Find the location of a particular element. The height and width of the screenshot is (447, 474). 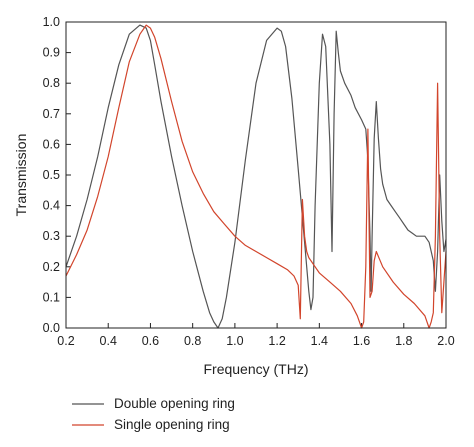

x-tick-label: 0.2 is located at coordinates (65, 341).